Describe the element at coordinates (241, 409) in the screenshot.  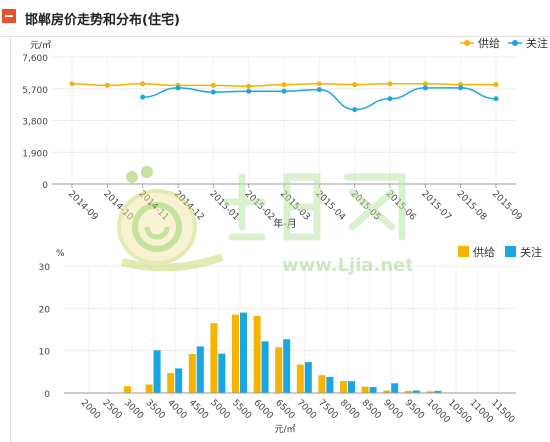
I see `x-tick-label: 5500` at that location.